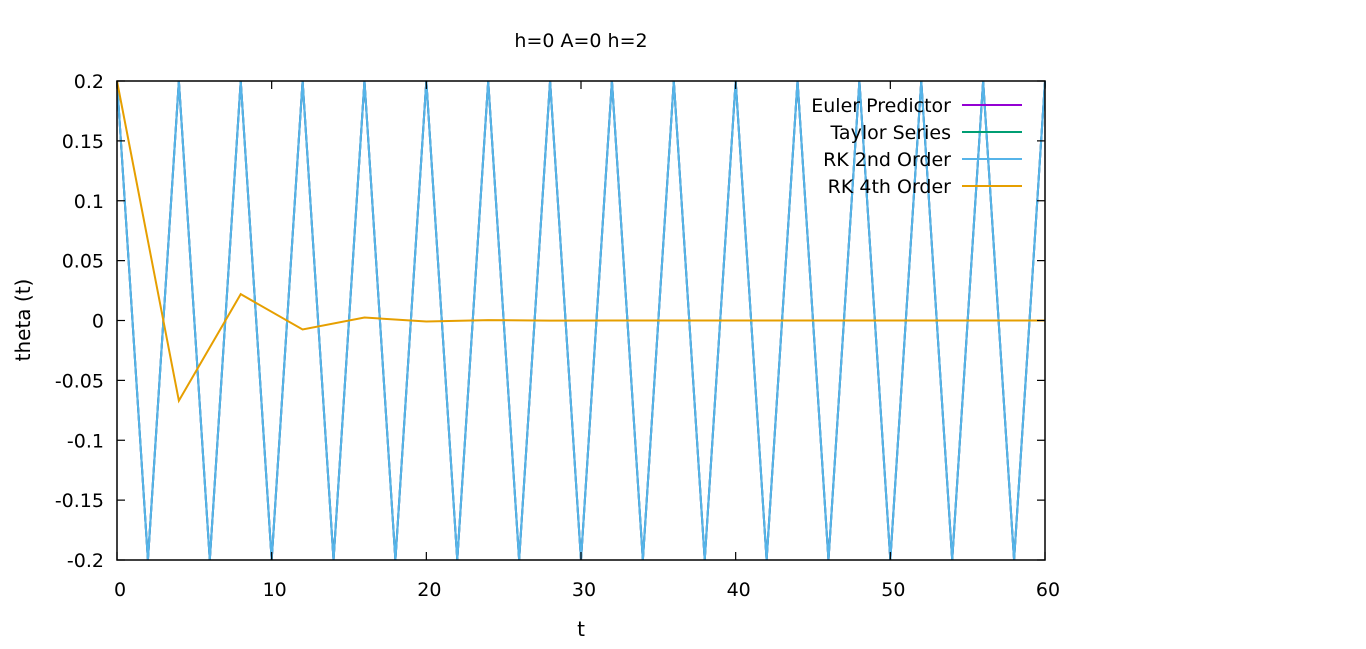 Image resolution: width=1366 pixels, height=649 pixels. Describe the element at coordinates (275, 590) in the screenshot. I see `x-tick-label: 10` at that location.